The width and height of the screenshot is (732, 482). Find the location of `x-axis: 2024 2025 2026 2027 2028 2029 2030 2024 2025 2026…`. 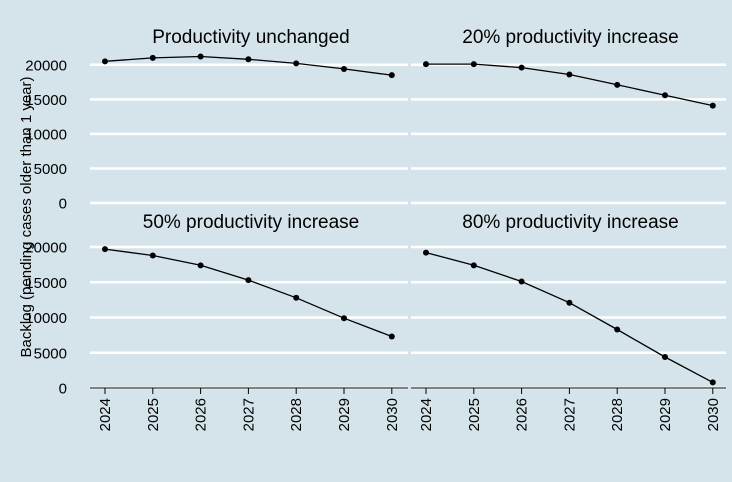

x-axis: 2024 2025 2026 2027 2028 2029 2030 2024 2025 2026… is located at coordinates (408, 409).